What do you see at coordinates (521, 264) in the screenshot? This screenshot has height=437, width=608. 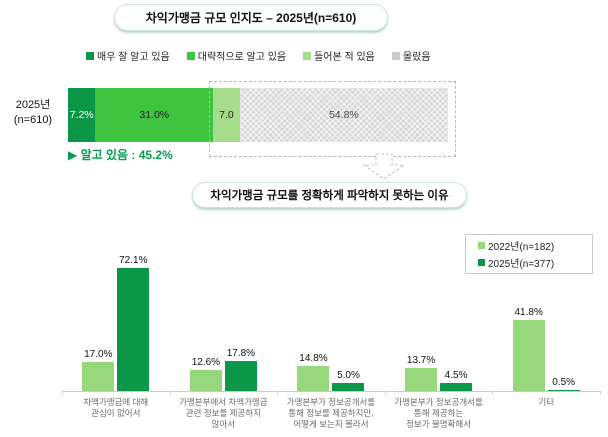 I see `legend-label: 2025년(n=377)` at bounding box center [521, 264].